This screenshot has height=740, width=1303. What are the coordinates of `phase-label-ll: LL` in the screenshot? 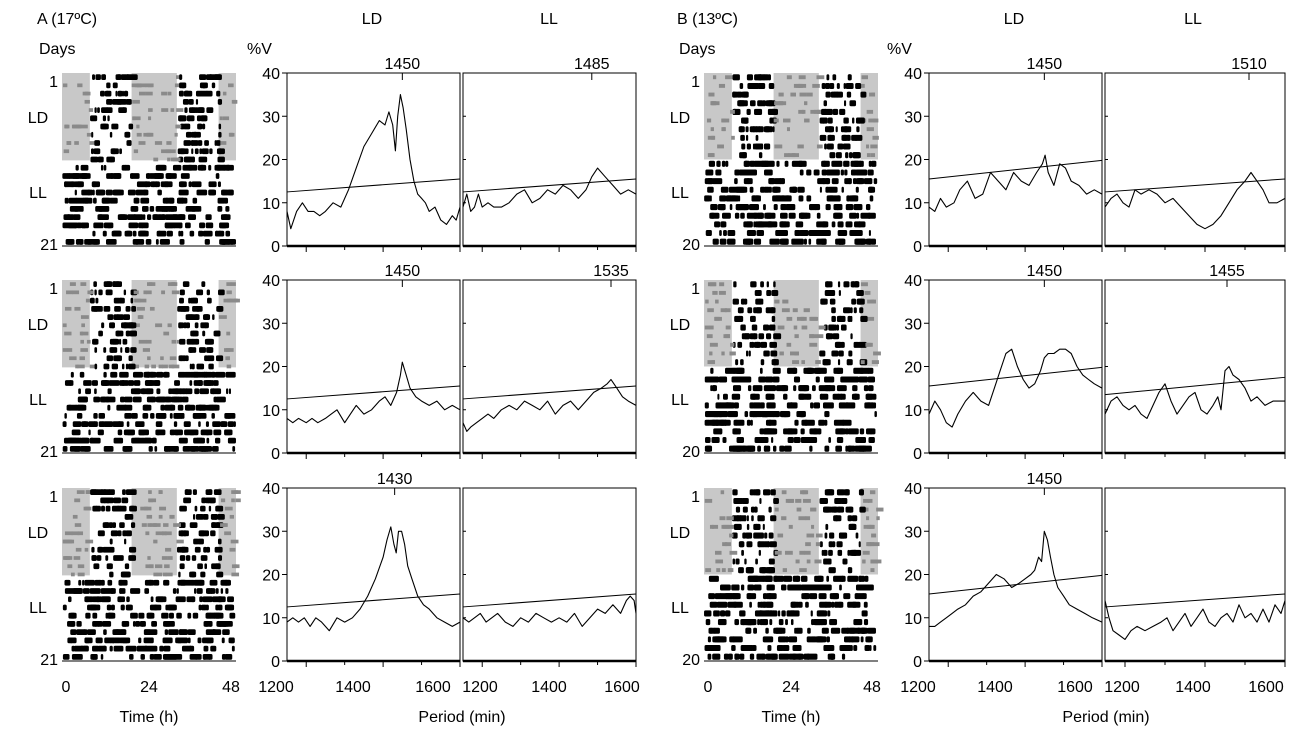 It's located at (680, 193).